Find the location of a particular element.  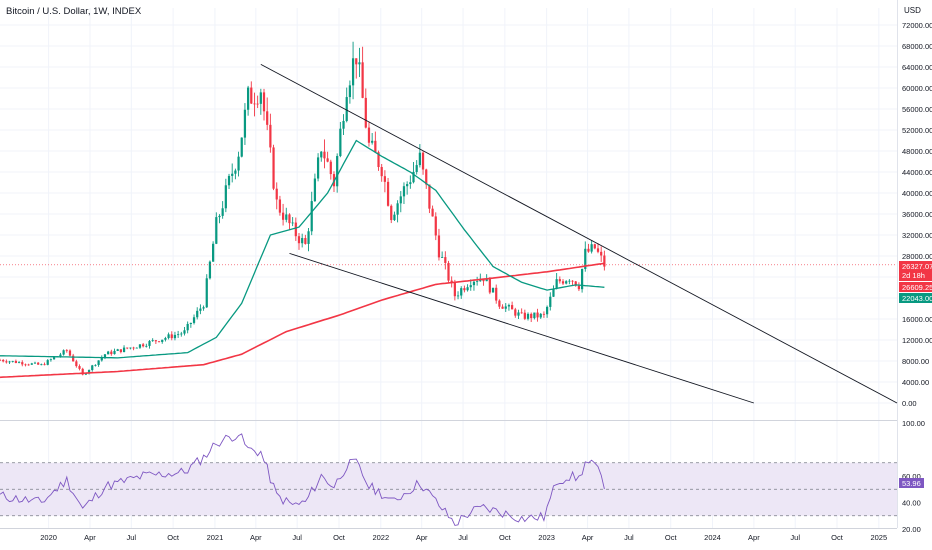

currency-label: USD is located at coordinates (912, 10).